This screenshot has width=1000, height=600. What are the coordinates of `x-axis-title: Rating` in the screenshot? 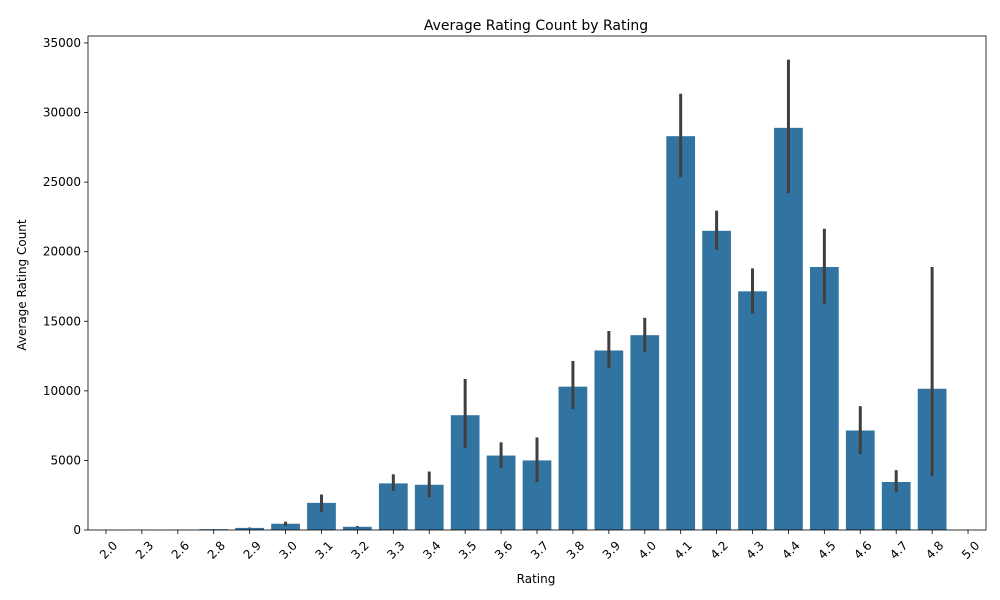 It's located at (536, 579).